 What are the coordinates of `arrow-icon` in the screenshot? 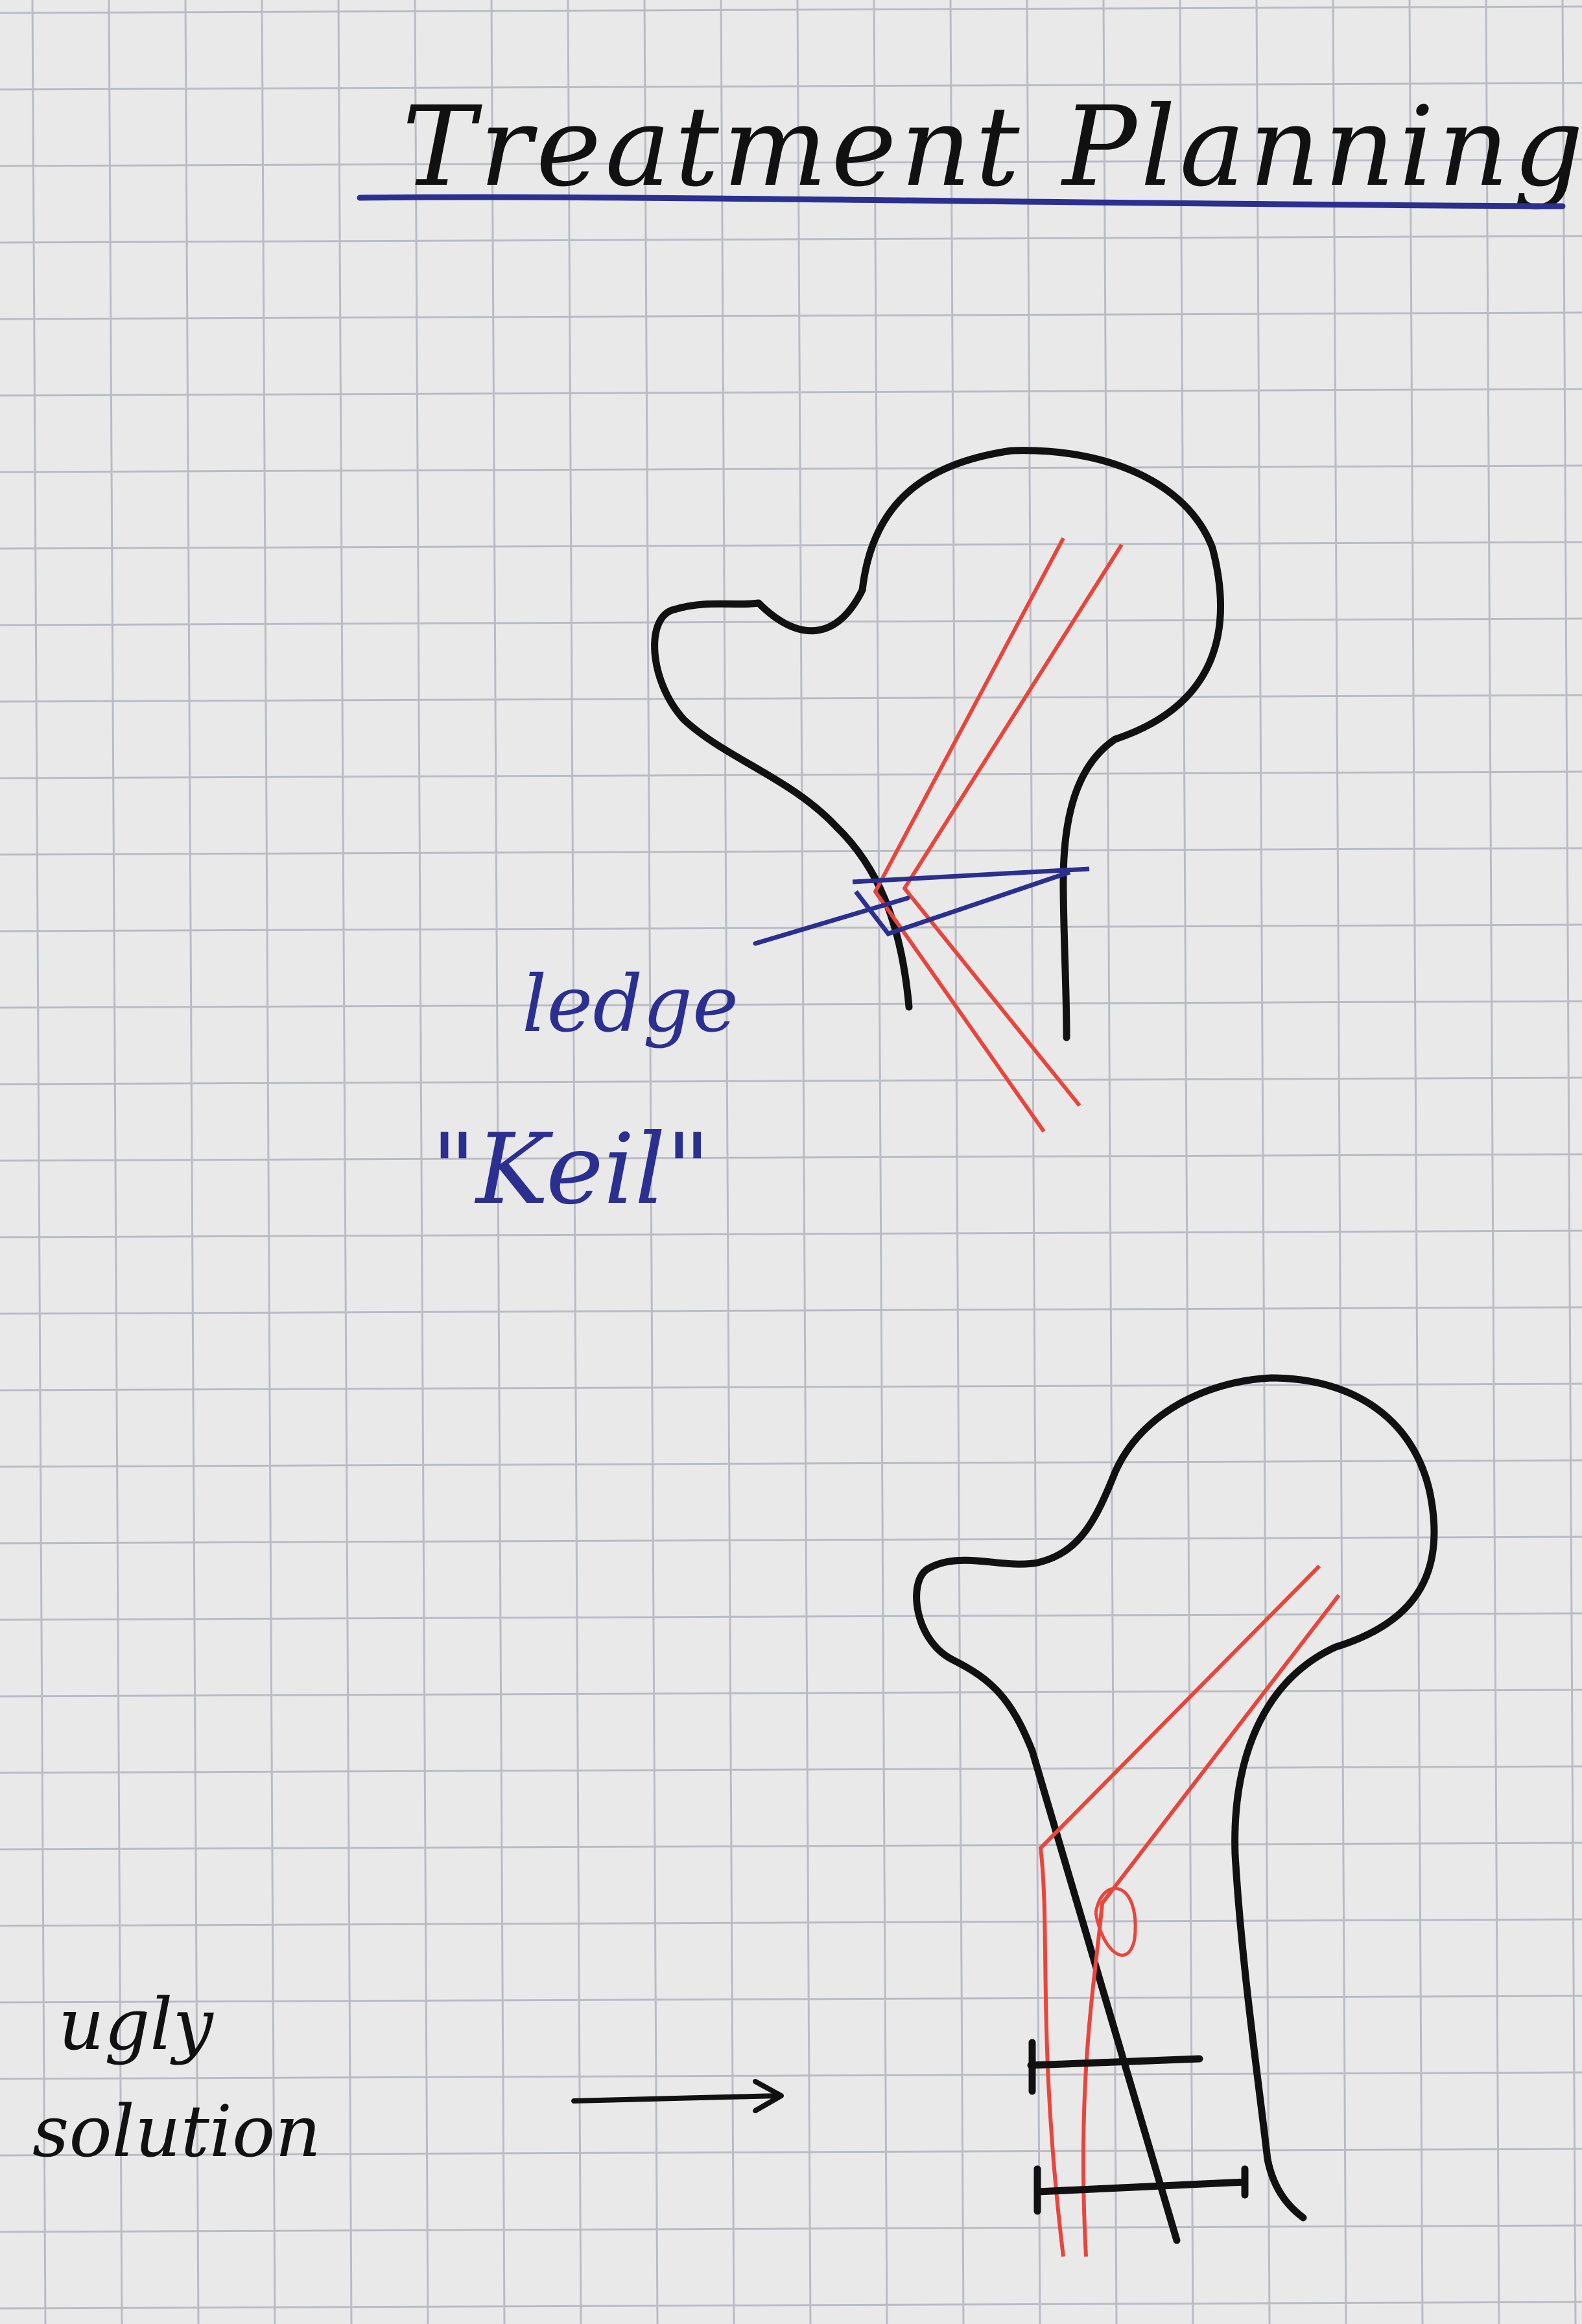 It's located at (677, 2096).